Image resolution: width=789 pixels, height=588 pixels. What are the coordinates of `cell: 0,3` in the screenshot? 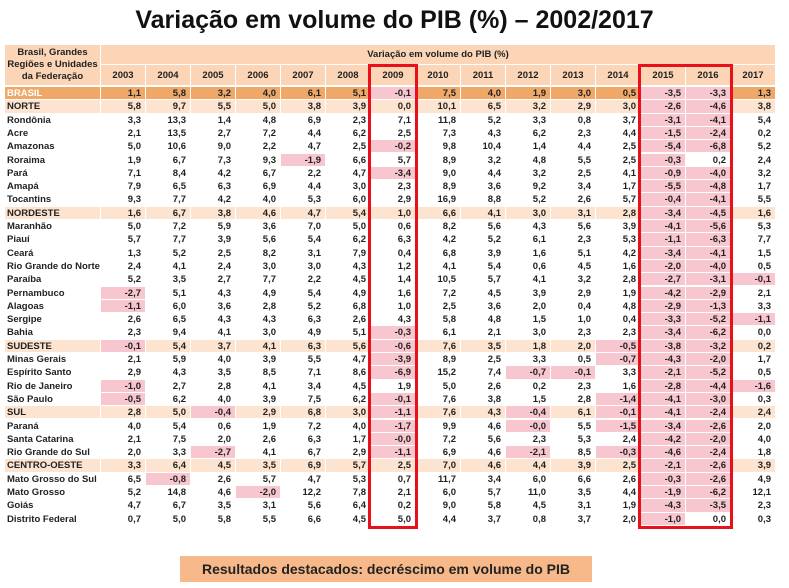 It's located at (753, 399).